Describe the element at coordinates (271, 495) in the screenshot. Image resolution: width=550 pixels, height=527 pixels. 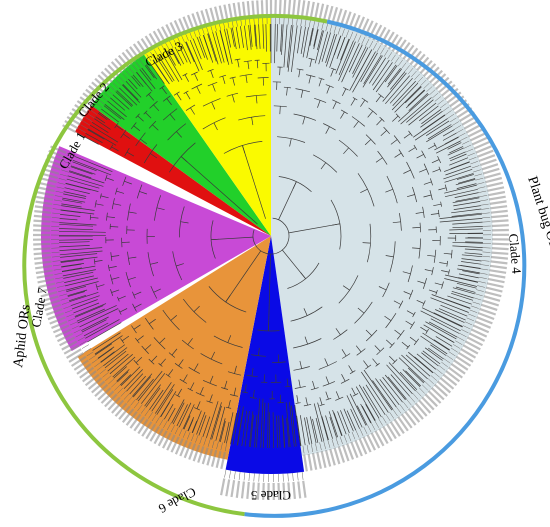
I see `clade5-label: Clade 5` at that location.